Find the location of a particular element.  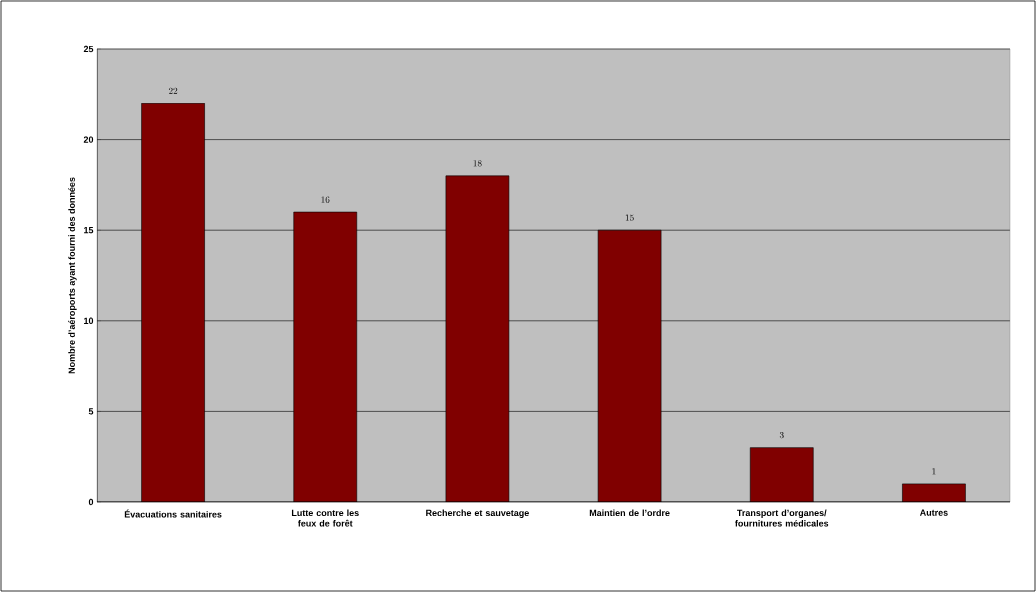

data-label: 15 is located at coordinates (629, 217).